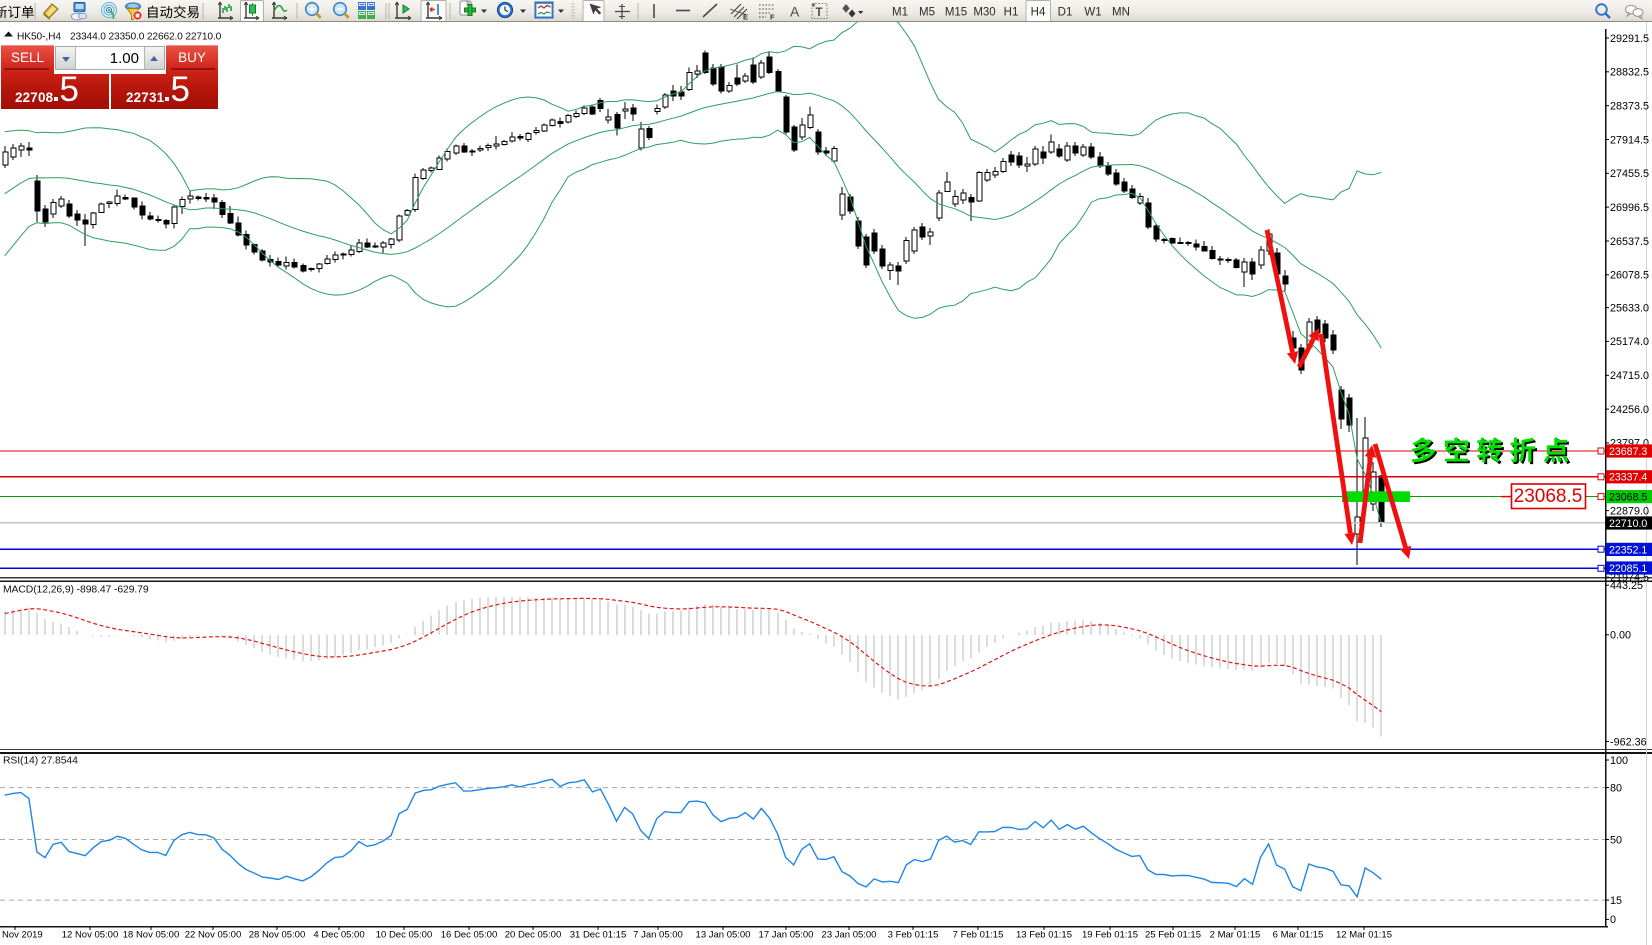 The height and width of the screenshot is (945, 1652). What do you see at coordinates (39, 37) in the screenshot?
I see `svg-text: HK50-,H4` at bounding box center [39, 37].